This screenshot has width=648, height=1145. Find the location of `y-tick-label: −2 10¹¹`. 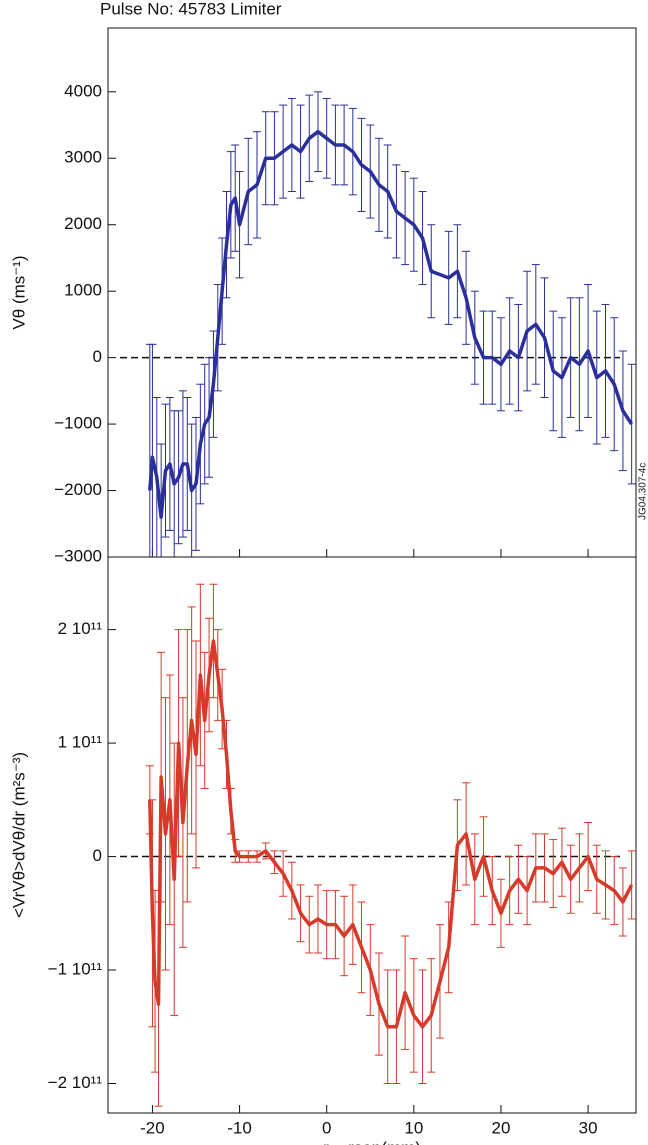

y-tick-label: −2 10¹¹ is located at coordinates (75, 1082).